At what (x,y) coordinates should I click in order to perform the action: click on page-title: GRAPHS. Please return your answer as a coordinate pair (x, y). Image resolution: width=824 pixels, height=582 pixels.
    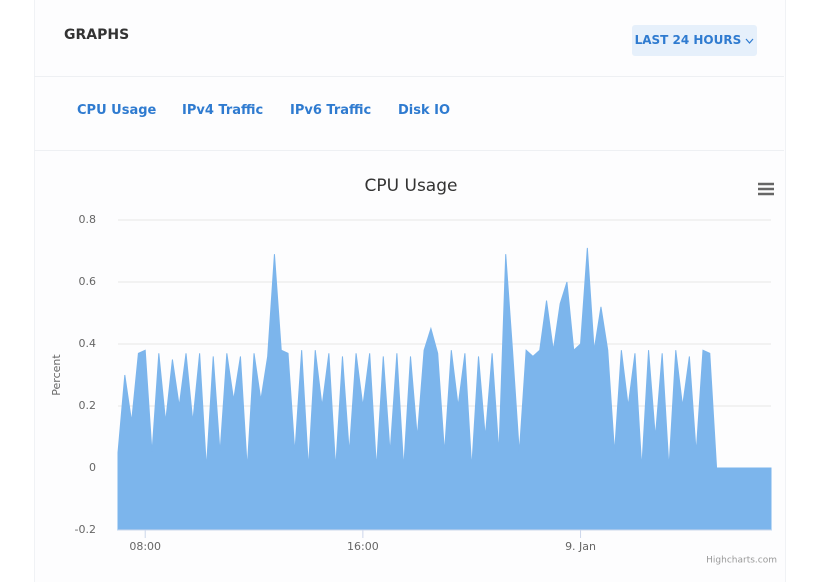
    Looking at the image, I should click on (97, 35).